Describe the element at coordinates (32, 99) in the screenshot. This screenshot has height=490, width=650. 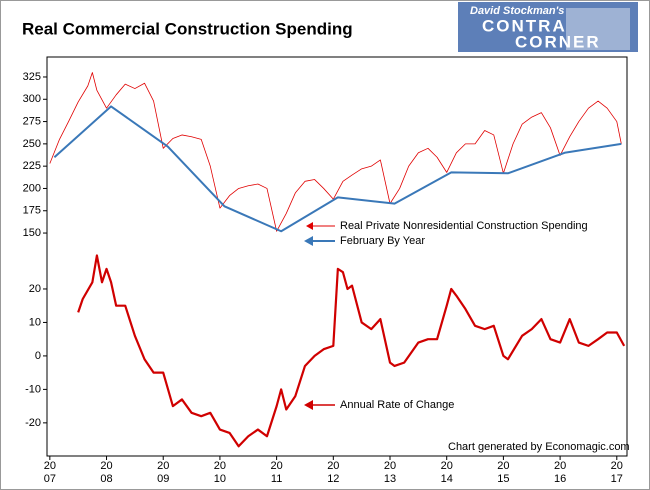
I see `y-tick-label: 300` at that location.